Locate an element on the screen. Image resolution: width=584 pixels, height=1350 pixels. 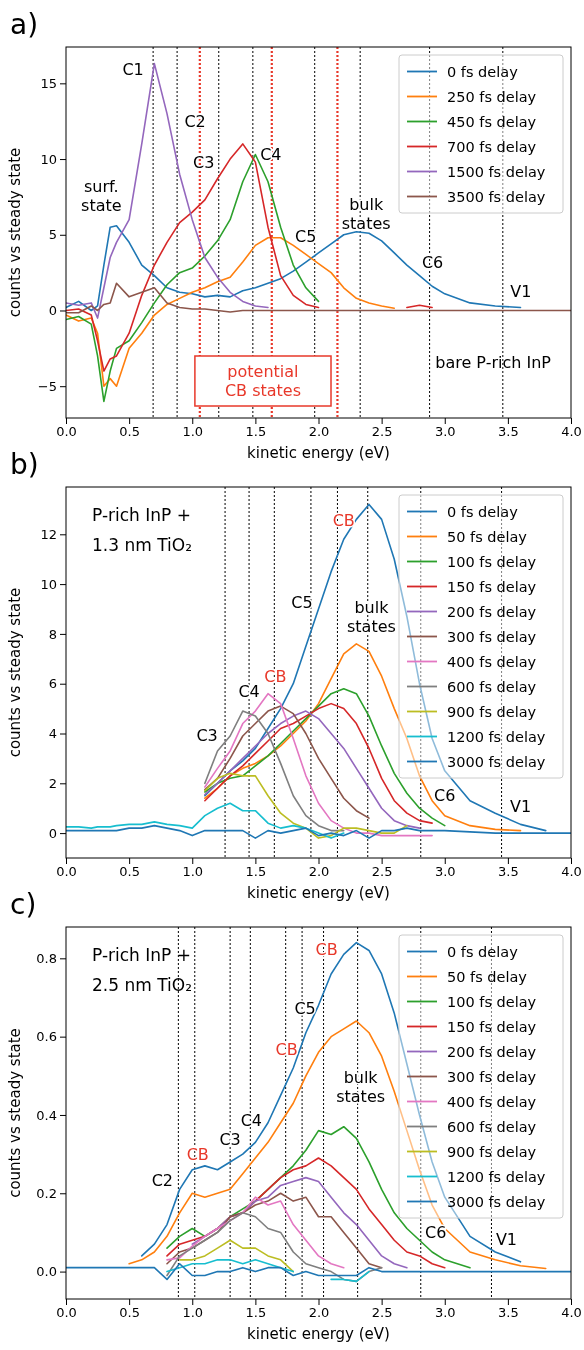
legend-label: 200 fs delay is located at coordinates (492, 1051).